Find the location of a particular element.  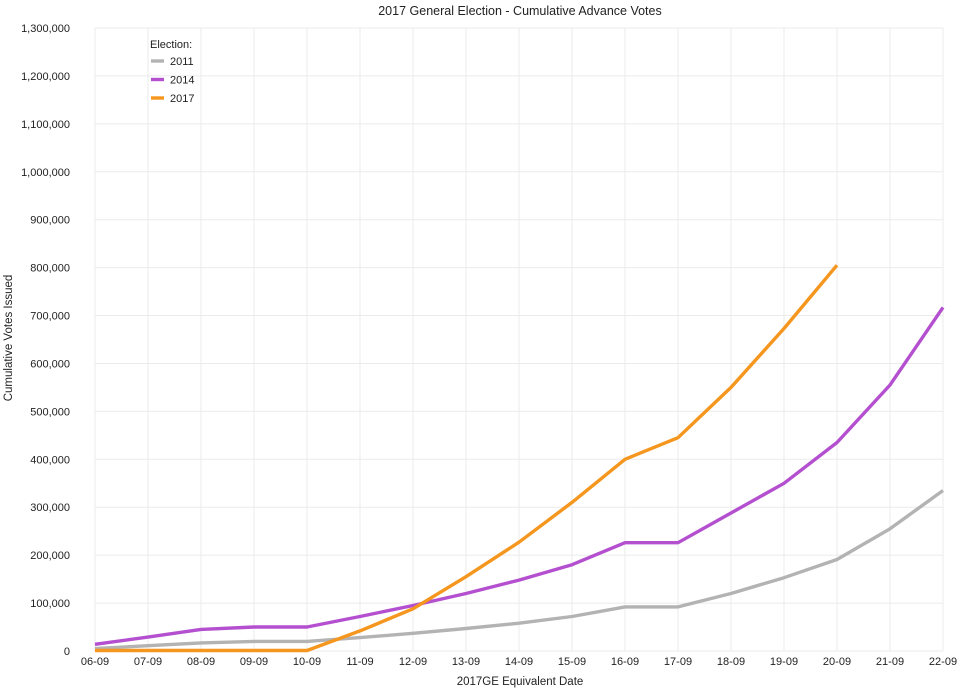

y-tick-label: 400,000 is located at coordinates (50, 460).